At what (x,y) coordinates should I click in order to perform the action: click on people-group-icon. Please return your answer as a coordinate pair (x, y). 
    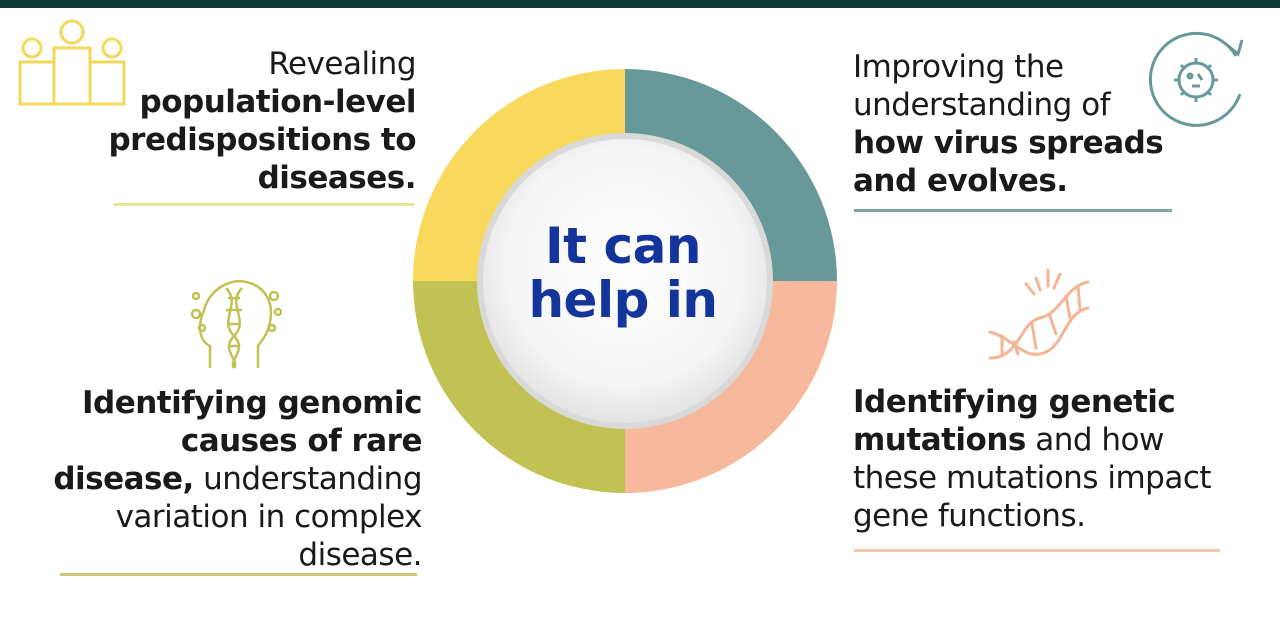
    Looking at the image, I should click on (72, 62).